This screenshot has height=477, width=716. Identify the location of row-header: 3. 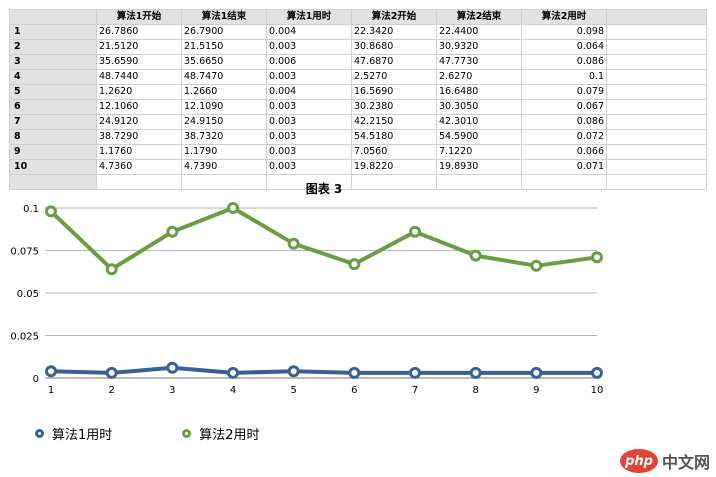
(53, 62).